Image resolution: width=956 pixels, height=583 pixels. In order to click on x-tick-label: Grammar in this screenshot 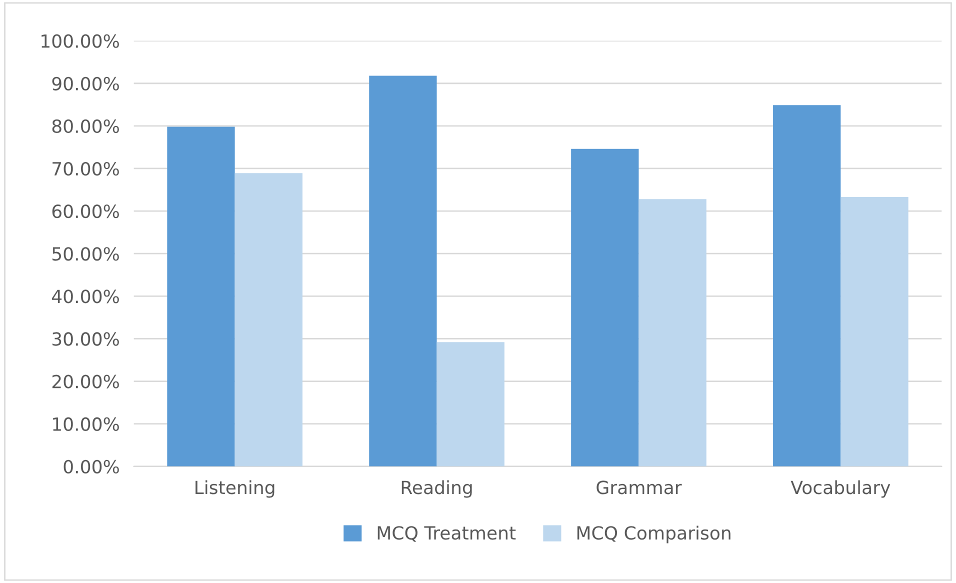, I will do `click(639, 487)`.